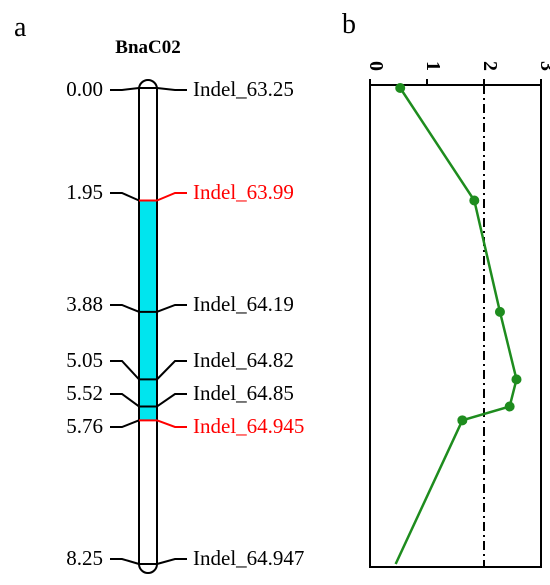  What do you see at coordinates (84, 558) in the screenshot?
I see `marker-position-label: 8.25` at bounding box center [84, 558].